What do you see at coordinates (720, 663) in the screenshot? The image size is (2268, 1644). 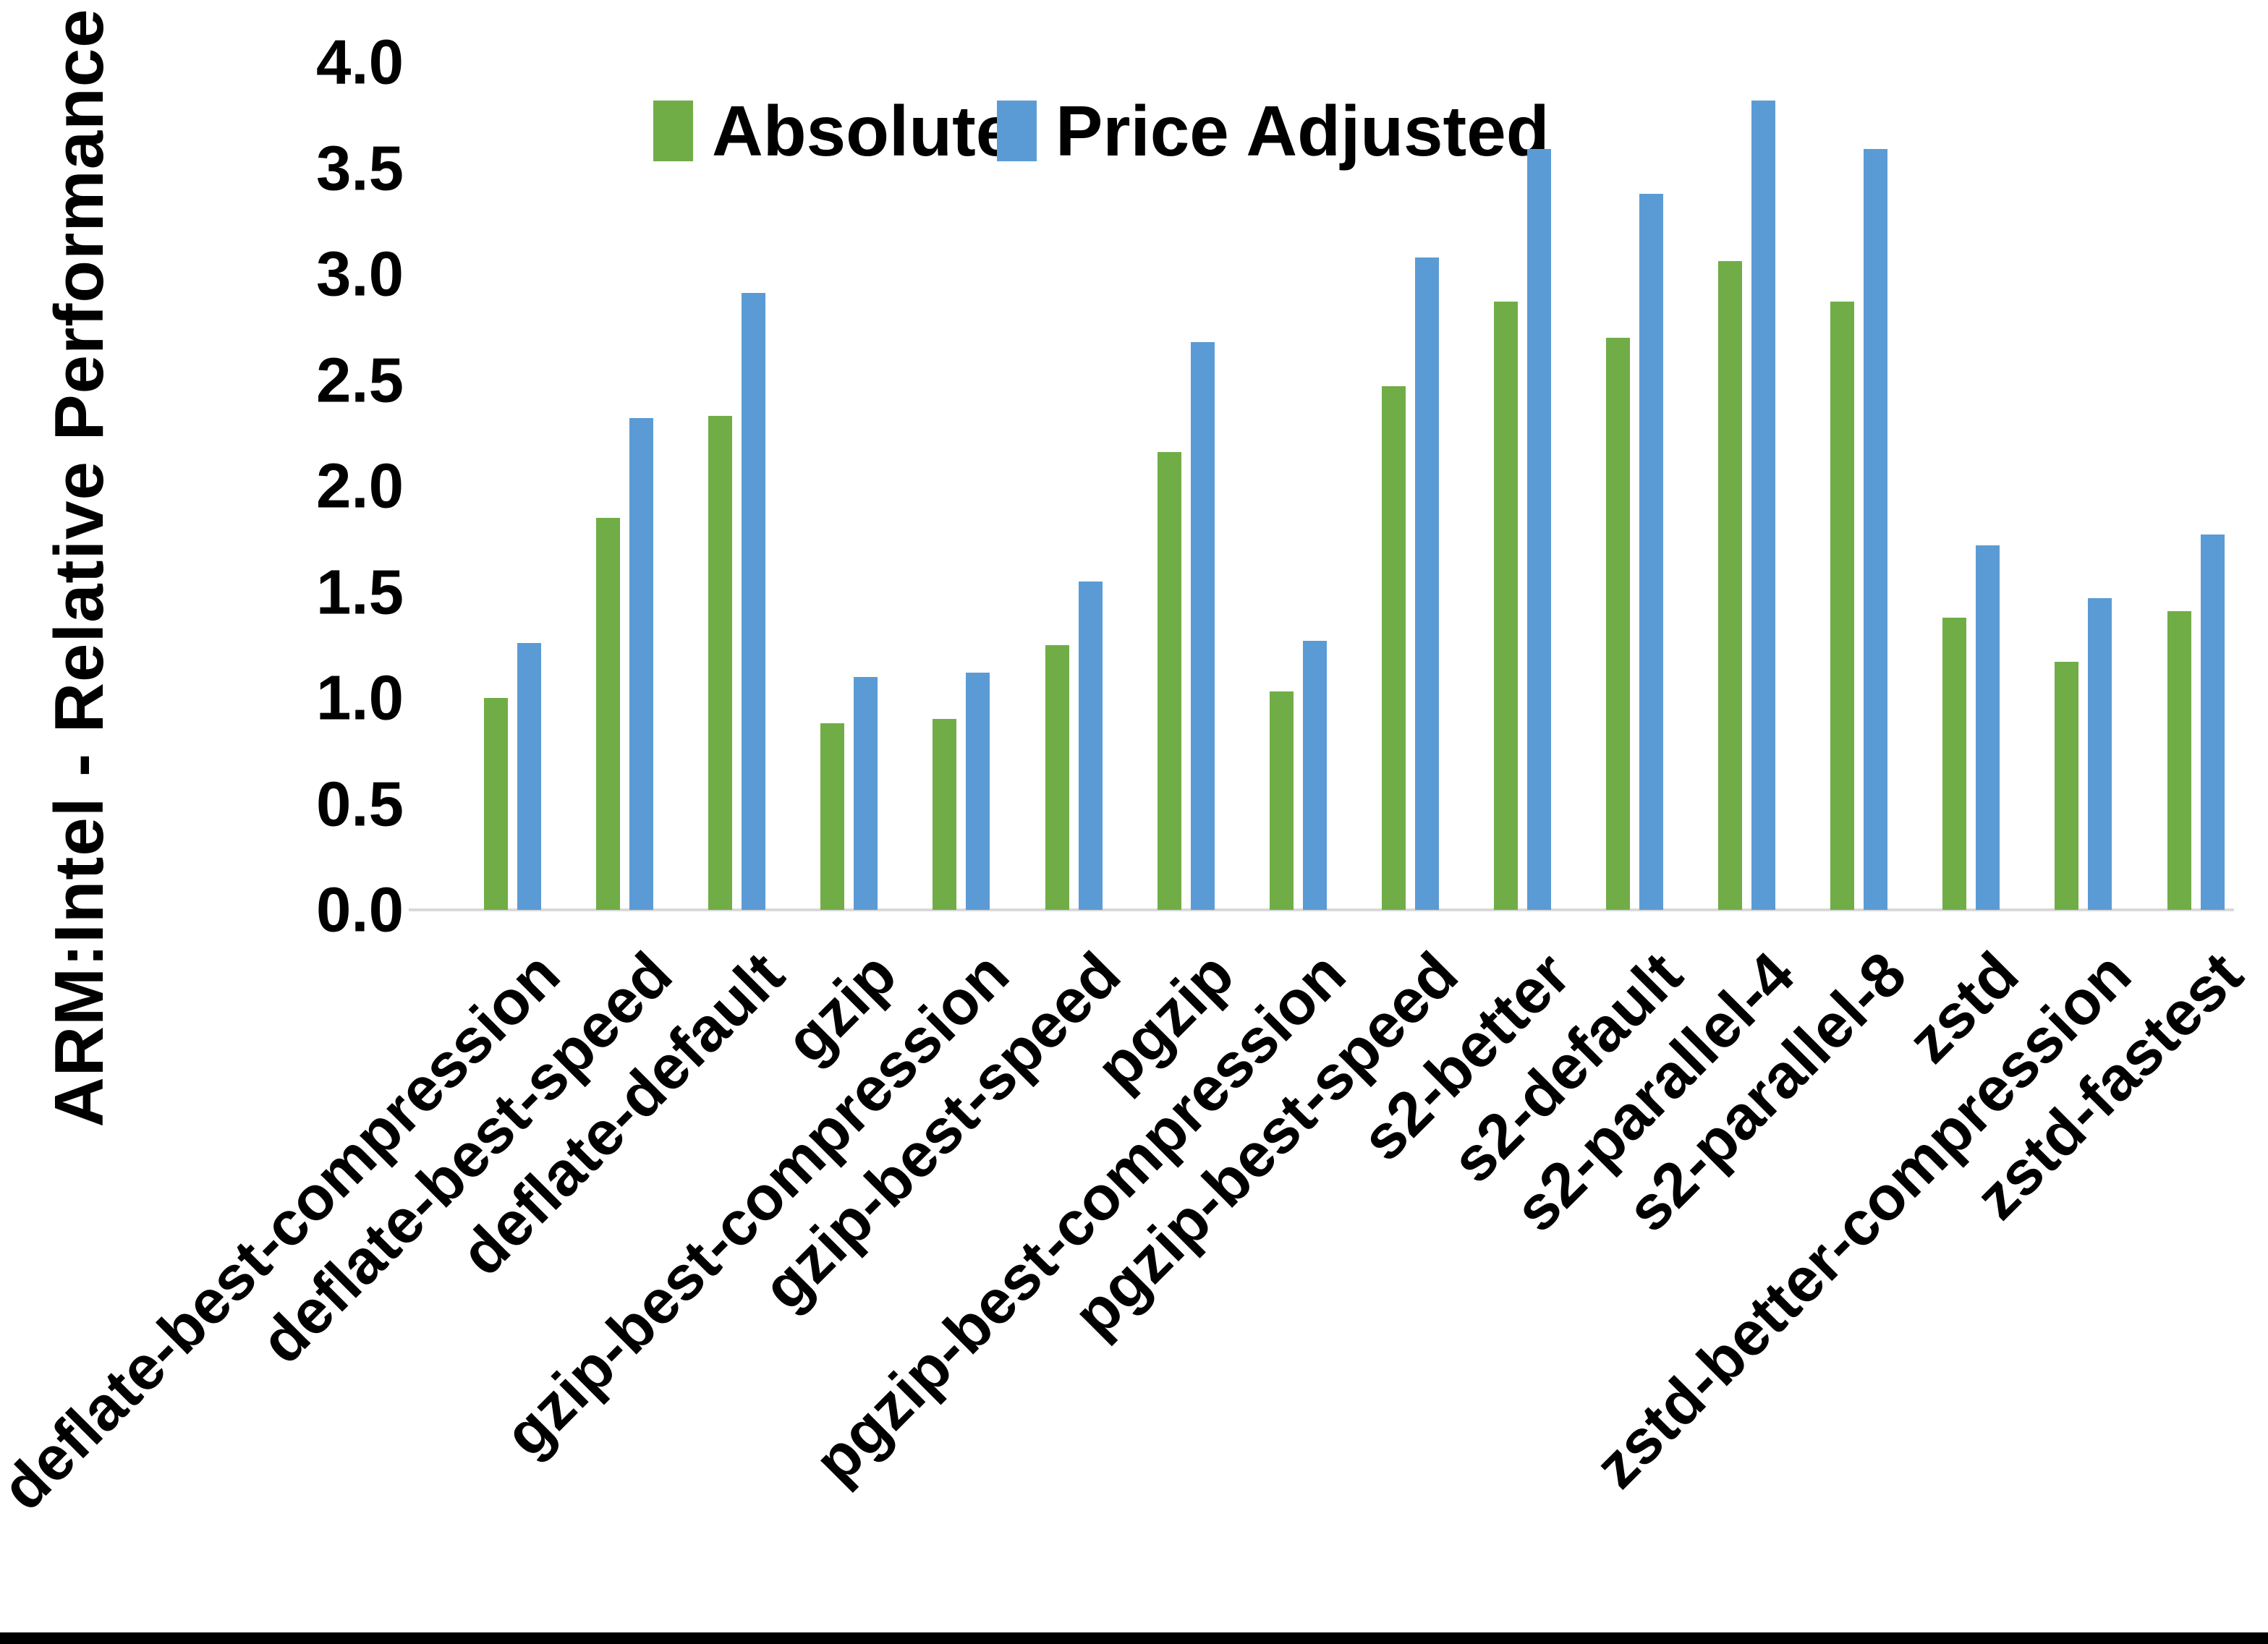 I see `bar-absolute-deflate-default` at bounding box center [720, 663].